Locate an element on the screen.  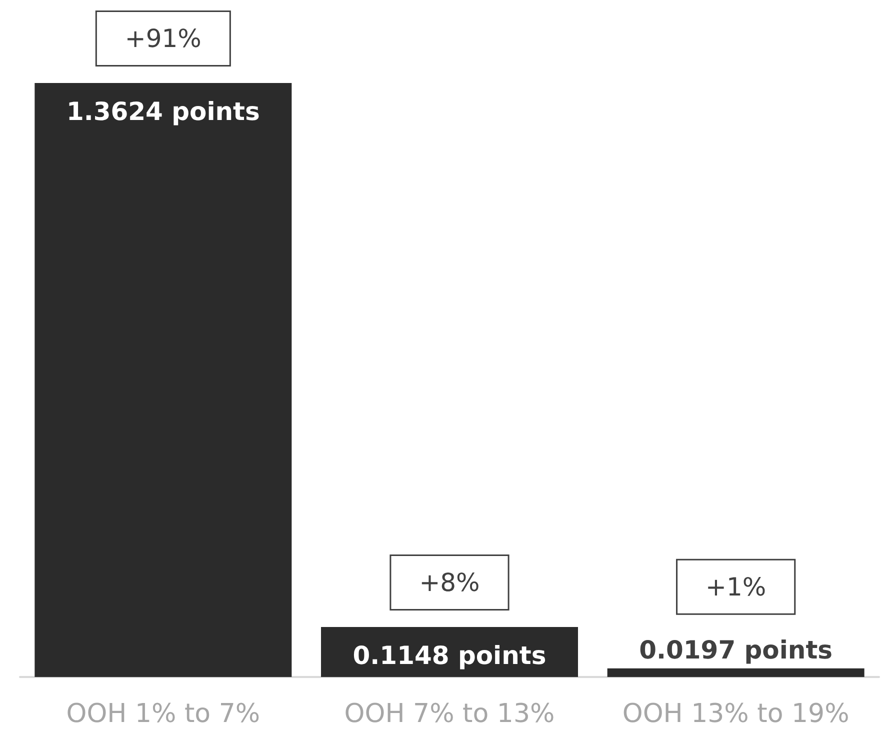
annotation: +91% is located at coordinates (163, 38).